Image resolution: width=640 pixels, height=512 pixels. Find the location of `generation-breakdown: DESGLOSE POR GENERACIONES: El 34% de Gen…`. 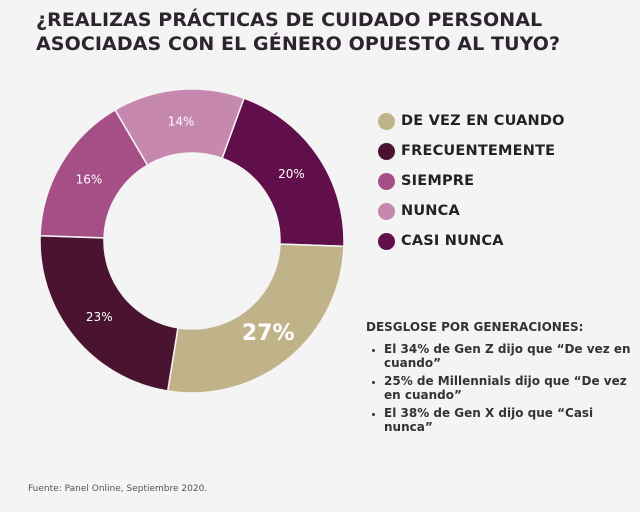

generation-breakdown: DESGLOSE POR GENERACIONES: El 34% de Gen… is located at coordinates (498, 379).